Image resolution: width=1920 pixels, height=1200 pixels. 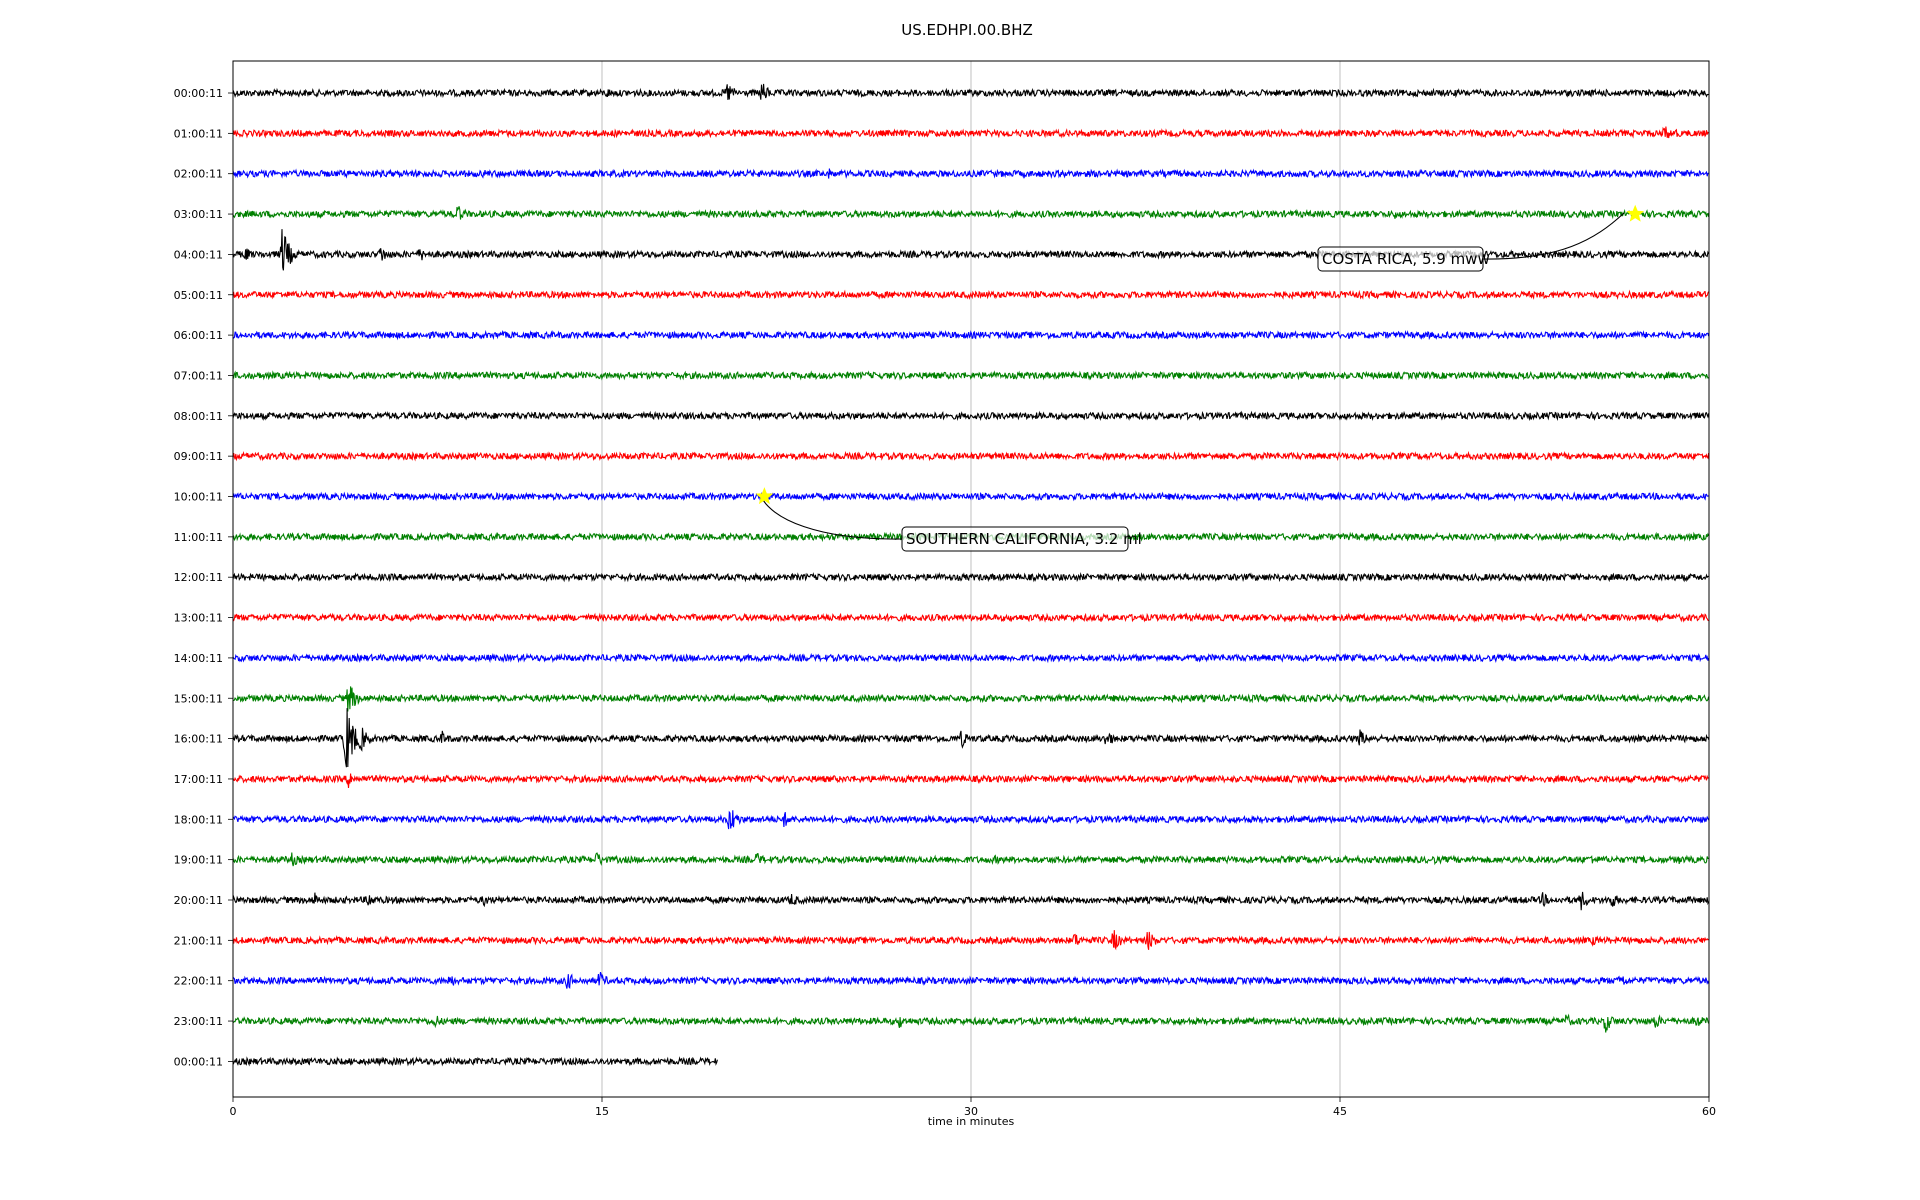 I want to click on chart-title: US.EDHPI.00.BHZ, so click(x=967, y=30).